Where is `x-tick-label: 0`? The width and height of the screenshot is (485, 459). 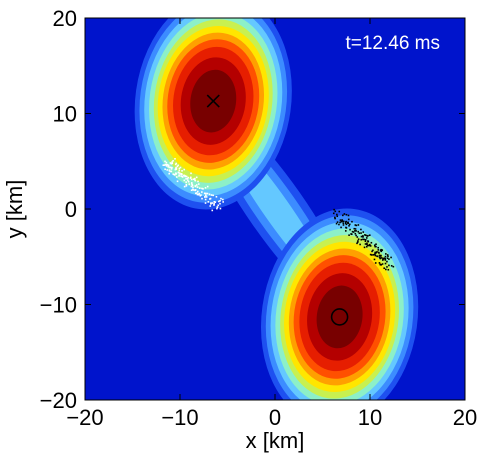 x-tick-label: 0 is located at coordinates (275, 417).